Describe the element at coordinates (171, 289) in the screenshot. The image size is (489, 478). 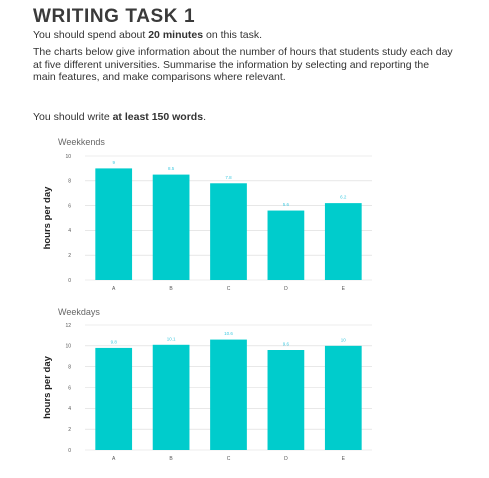
I see `weekends-x-tick-label: B` at that location.